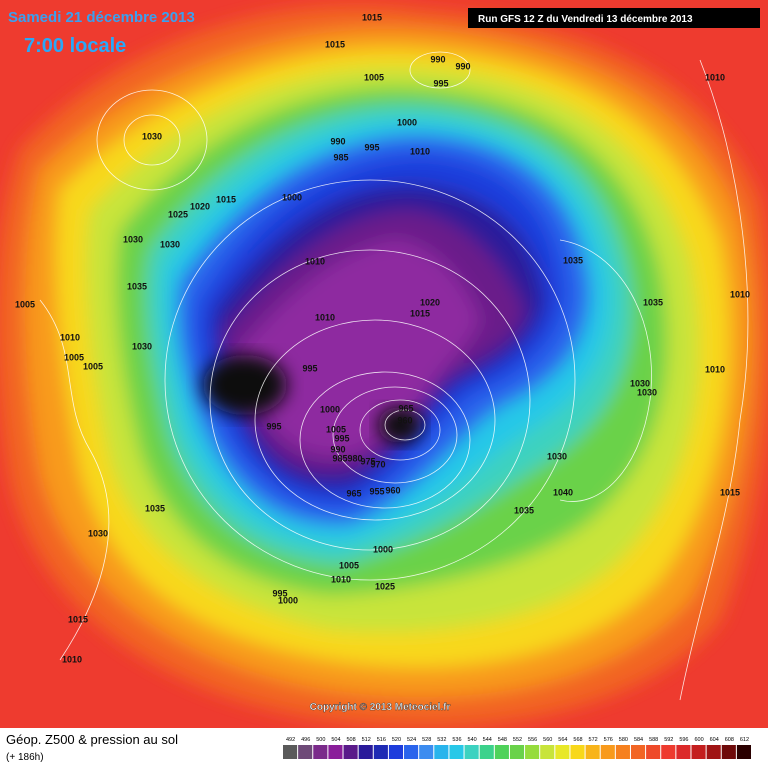 The width and height of the screenshot is (768, 768). Describe the element at coordinates (92, 739) in the screenshot. I see `footer-title: Géop. Z500 & pression au sol` at that location.